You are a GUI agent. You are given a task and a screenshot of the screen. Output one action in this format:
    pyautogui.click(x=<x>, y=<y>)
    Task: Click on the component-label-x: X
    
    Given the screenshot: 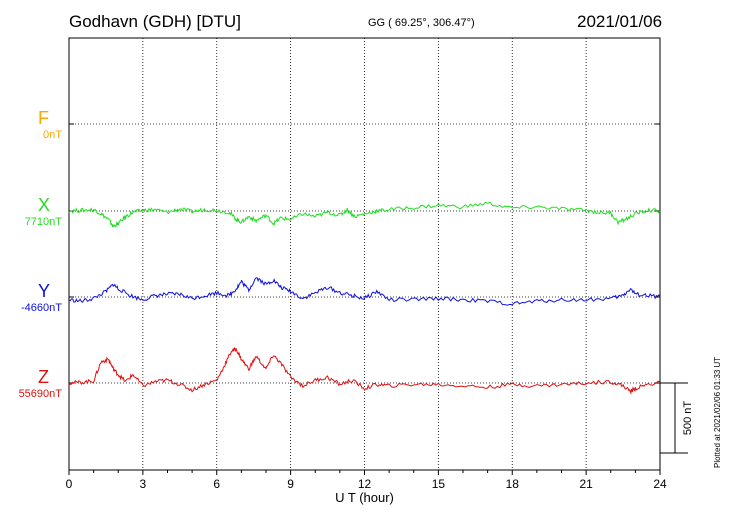 What is the action you would take?
    pyautogui.click(x=44, y=205)
    